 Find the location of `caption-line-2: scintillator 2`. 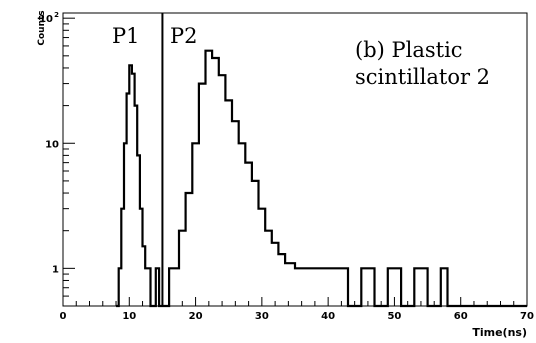

caption-line-2: scintillator 2 is located at coordinates (422, 77).